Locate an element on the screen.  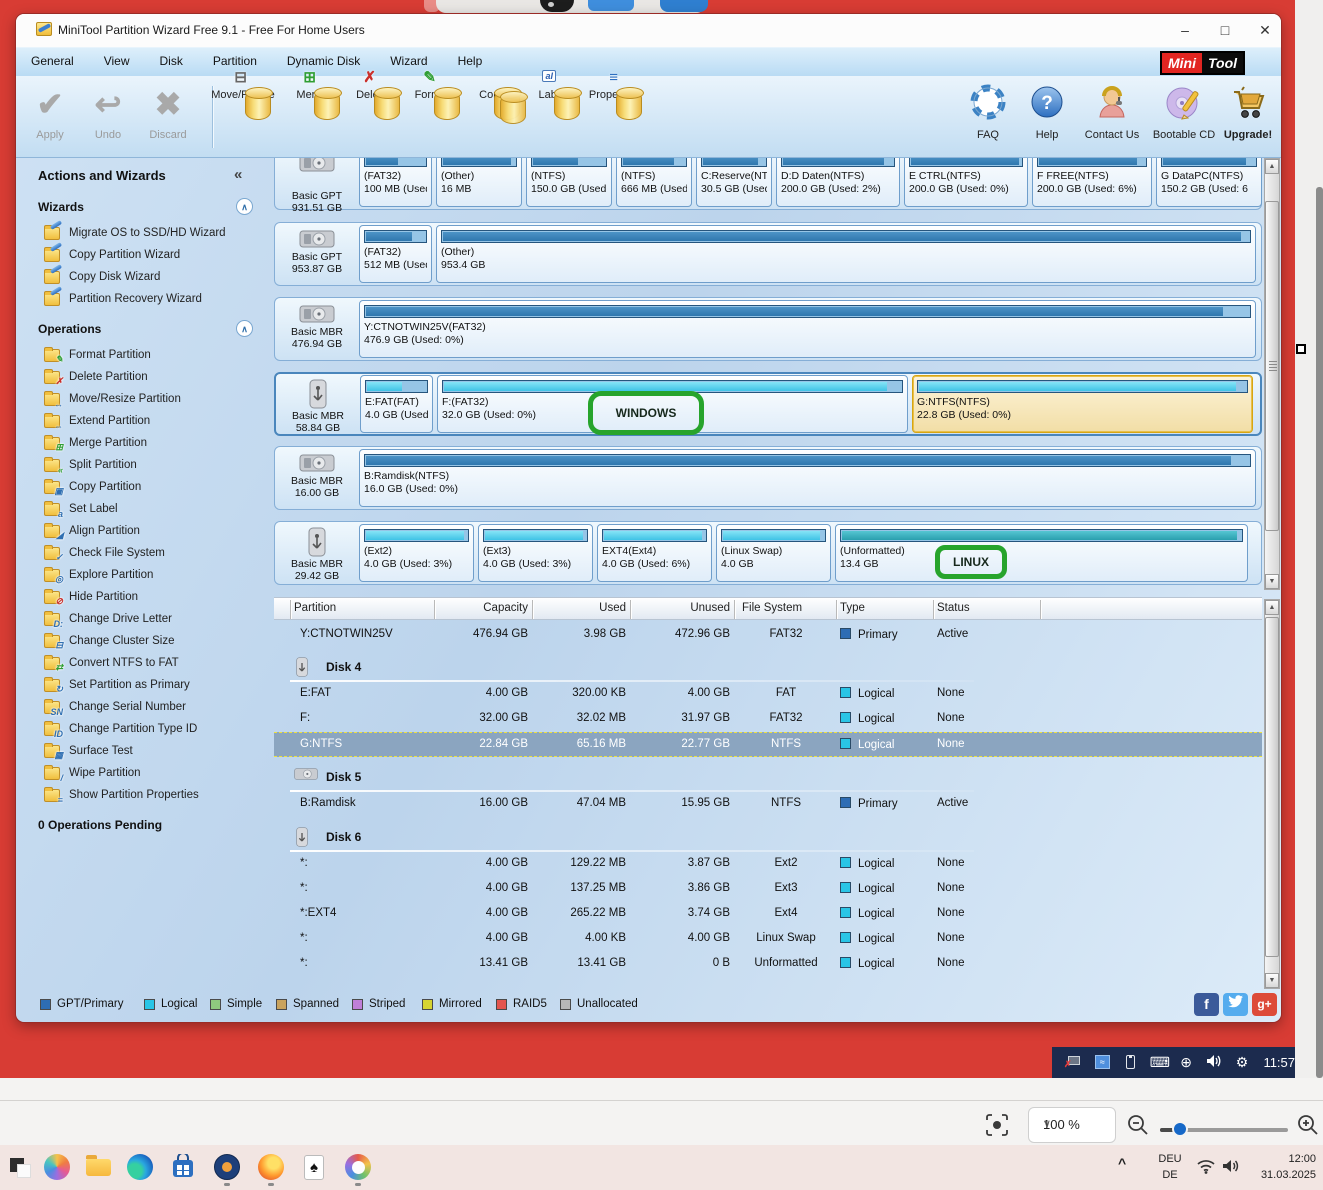
faq-button: FAQ is located at coordinates (988, 112).